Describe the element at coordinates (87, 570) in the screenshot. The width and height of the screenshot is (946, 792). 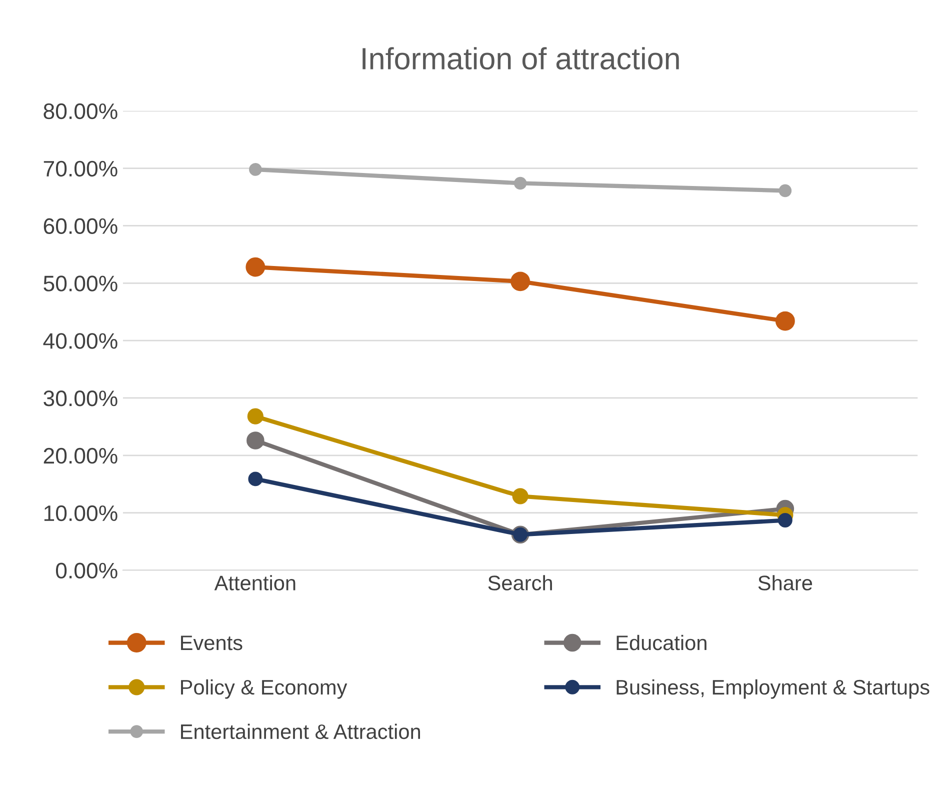
I see `y-tick-label: 0.00%` at that location.